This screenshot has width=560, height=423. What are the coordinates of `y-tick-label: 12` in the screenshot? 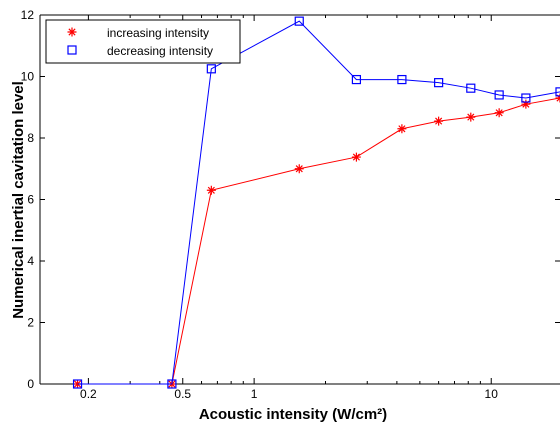 It's located at (28, 15).